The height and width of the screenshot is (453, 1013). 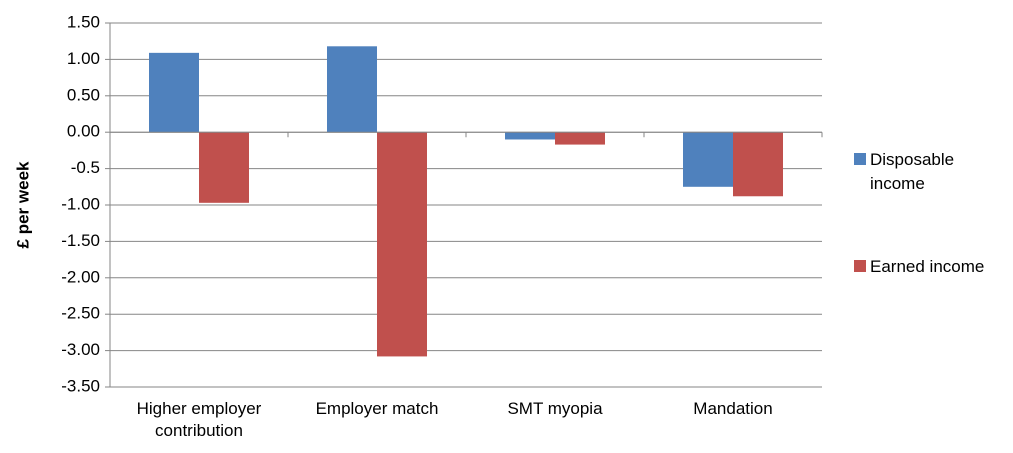 What do you see at coordinates (83, 94) in the screenshot?
I see `y-tick-label: 0.50` at bounding box center [83, 94].